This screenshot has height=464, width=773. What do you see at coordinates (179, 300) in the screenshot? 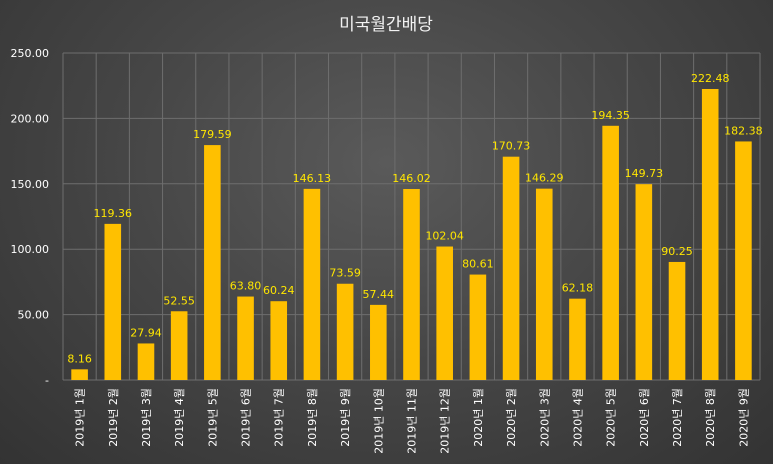
I see `data-label: 52.55` at bounding box center [179, 300].